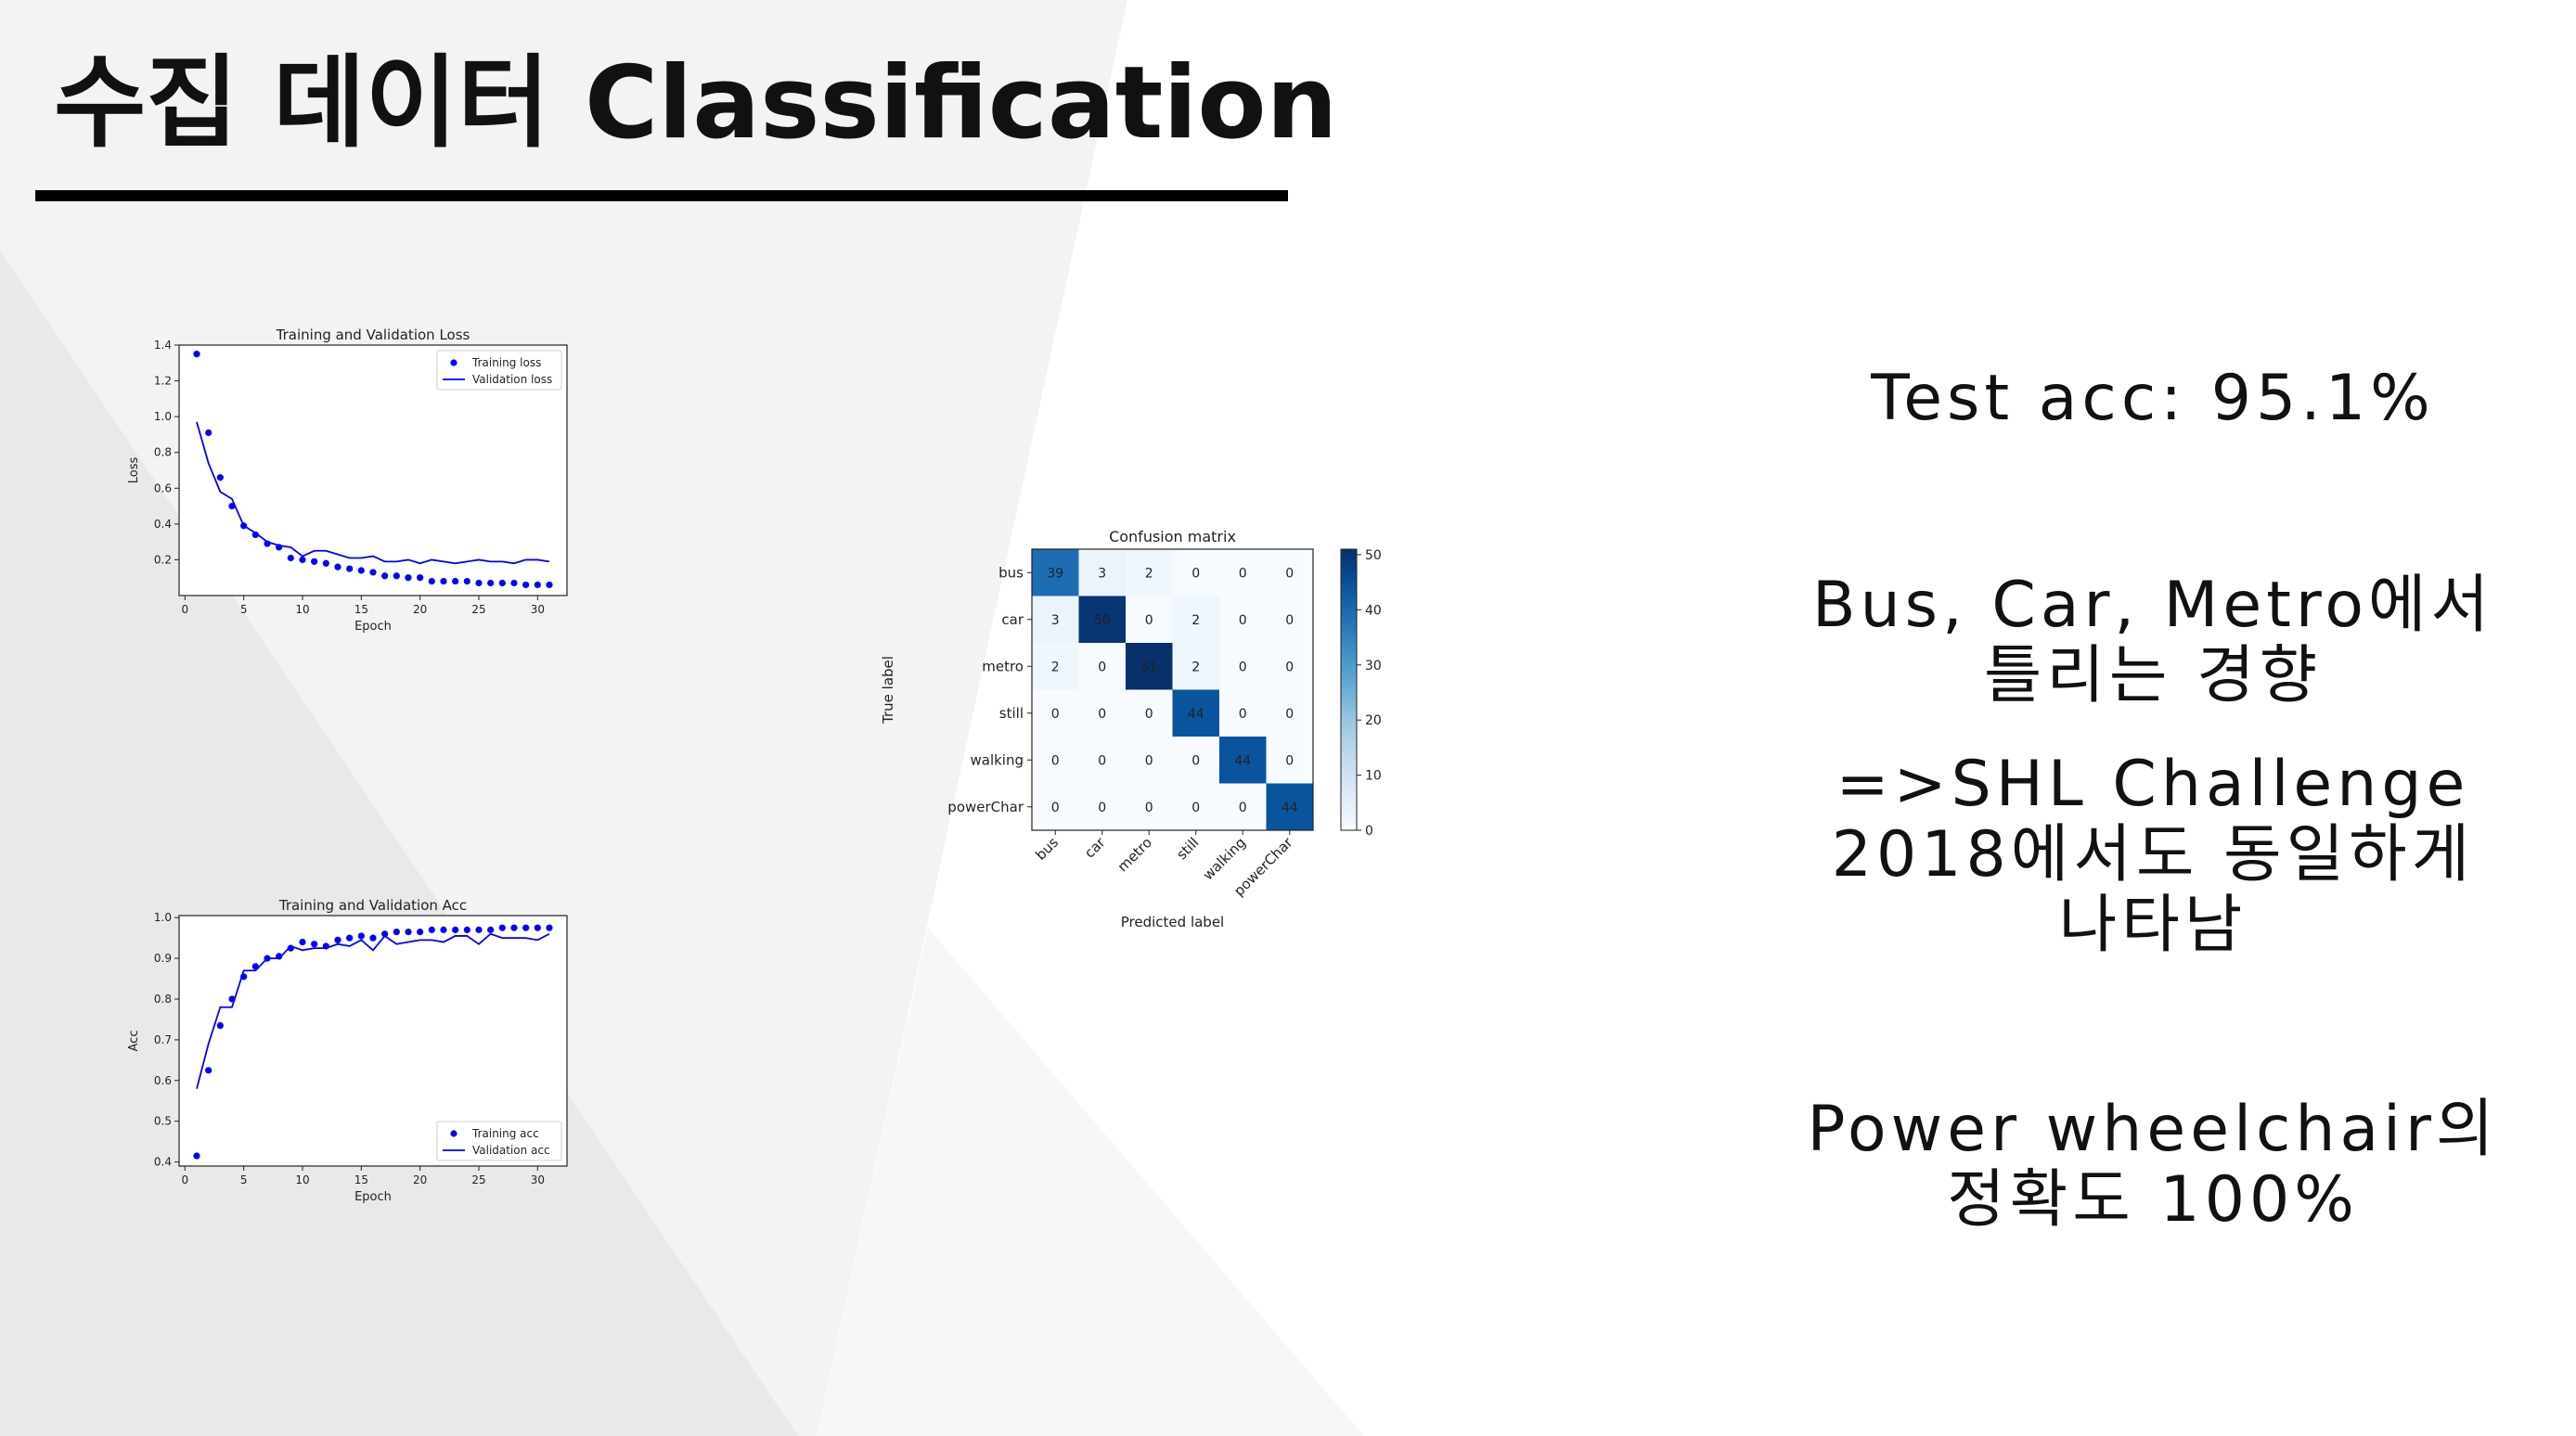  What do you see at coordinates (506, 362) in the screenshot?
I see `legend-label: Training loss` at bounding box center [506, 362].